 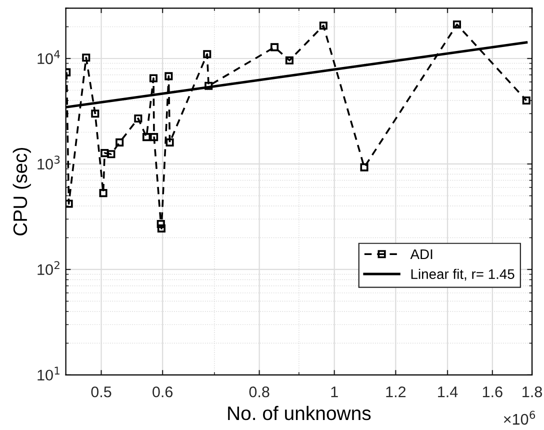 What do you see at coordinates (448, 392) in the screenshot?
I see `x-tick-label: 1.4` at bounding box center [448, 392].